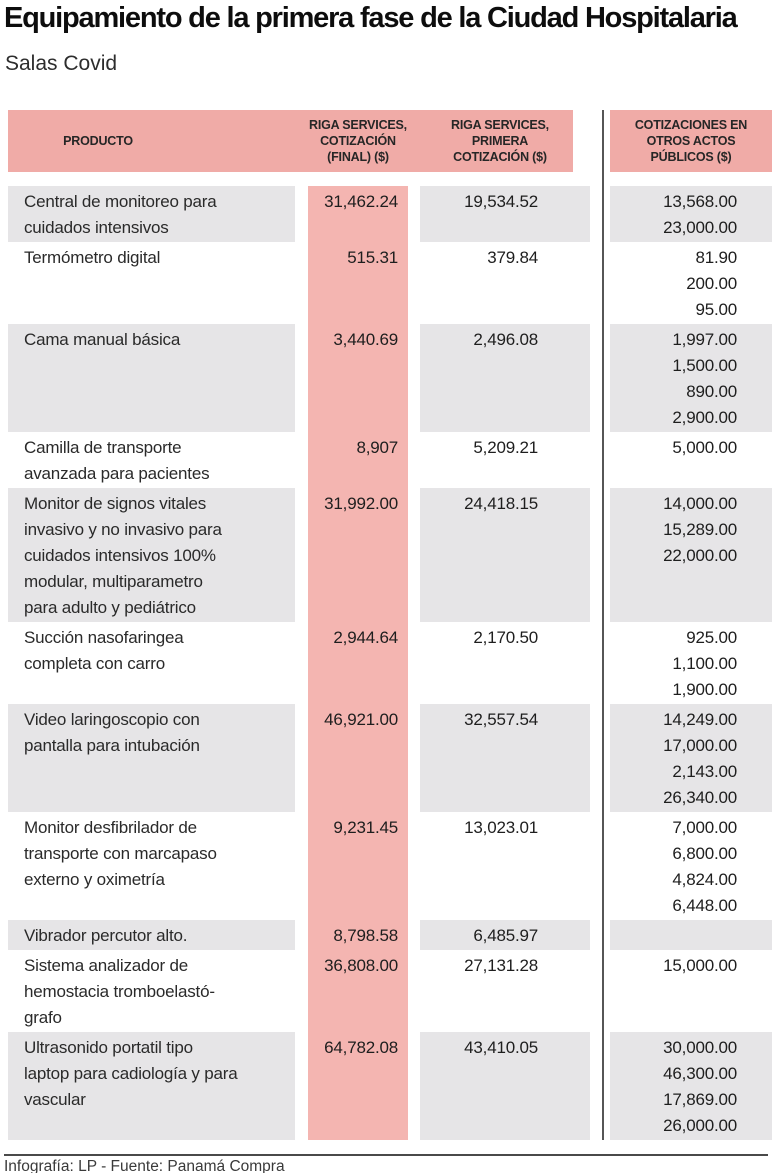 This screenshot has height=1173, width=780. Describe the element at coordinates (691, 866) in the screenshot. I see `others-cell: 7,000.00 6,800.00 4,824.00 6,448.00` at that location.